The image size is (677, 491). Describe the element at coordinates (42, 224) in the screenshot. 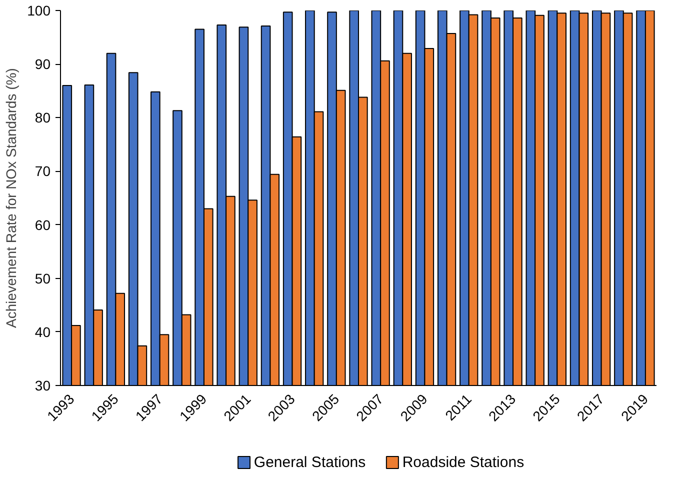

I see `y-tick-label: 60` at that location.